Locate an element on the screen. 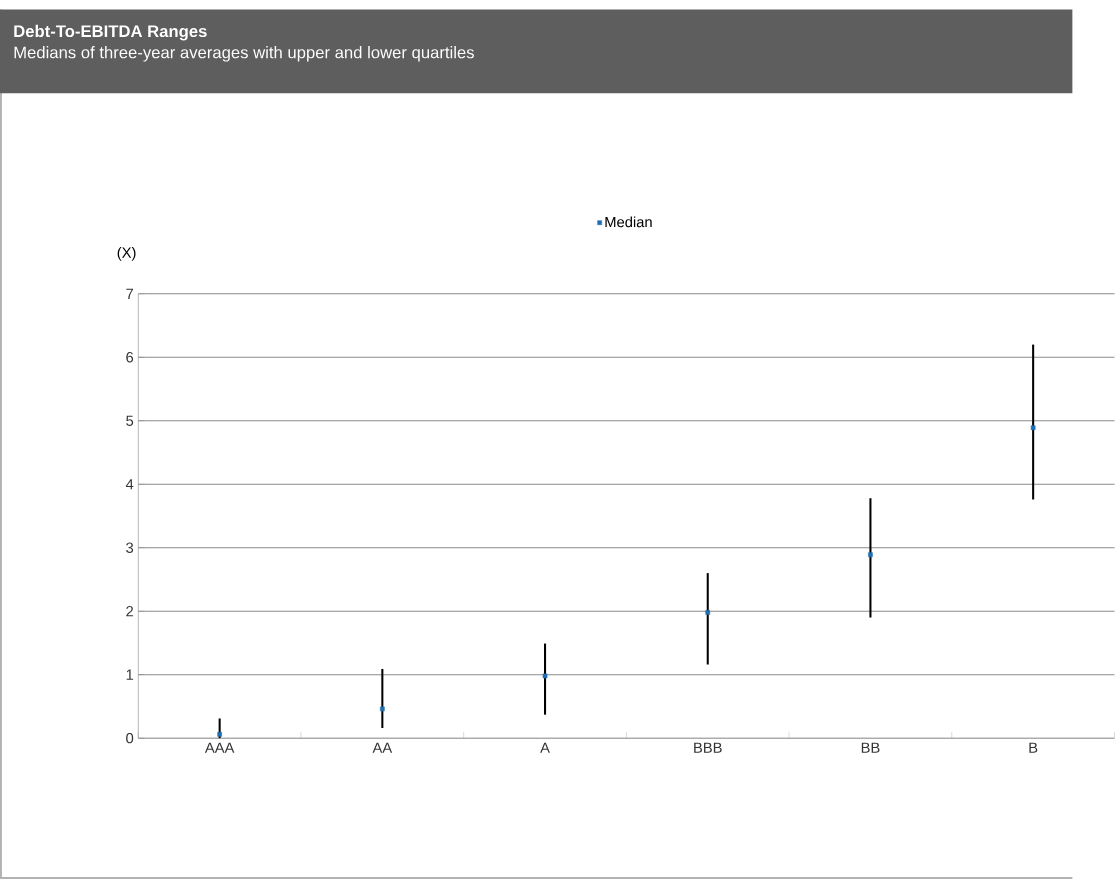 The height and width of the screenshot is (881, 1115). y-axis-title: (X) is located at coordinates (126, 253).